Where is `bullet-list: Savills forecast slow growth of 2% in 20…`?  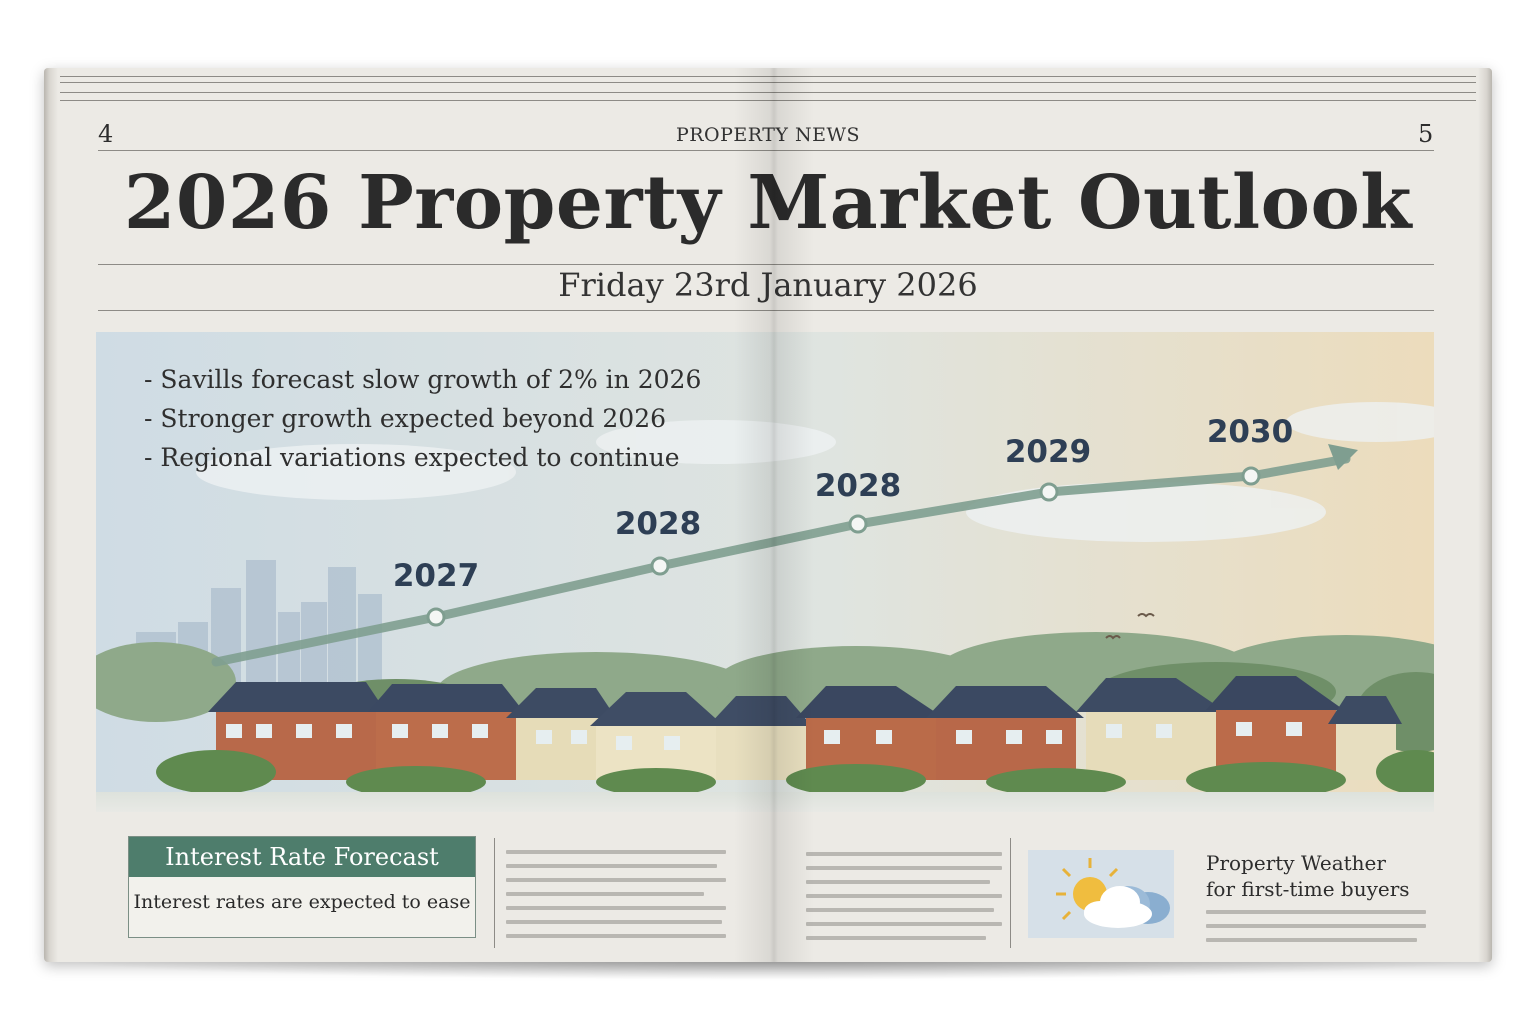 bullet-list: Savills forecast slow growth of 2% in 20… is located at coordinates (422, 418).